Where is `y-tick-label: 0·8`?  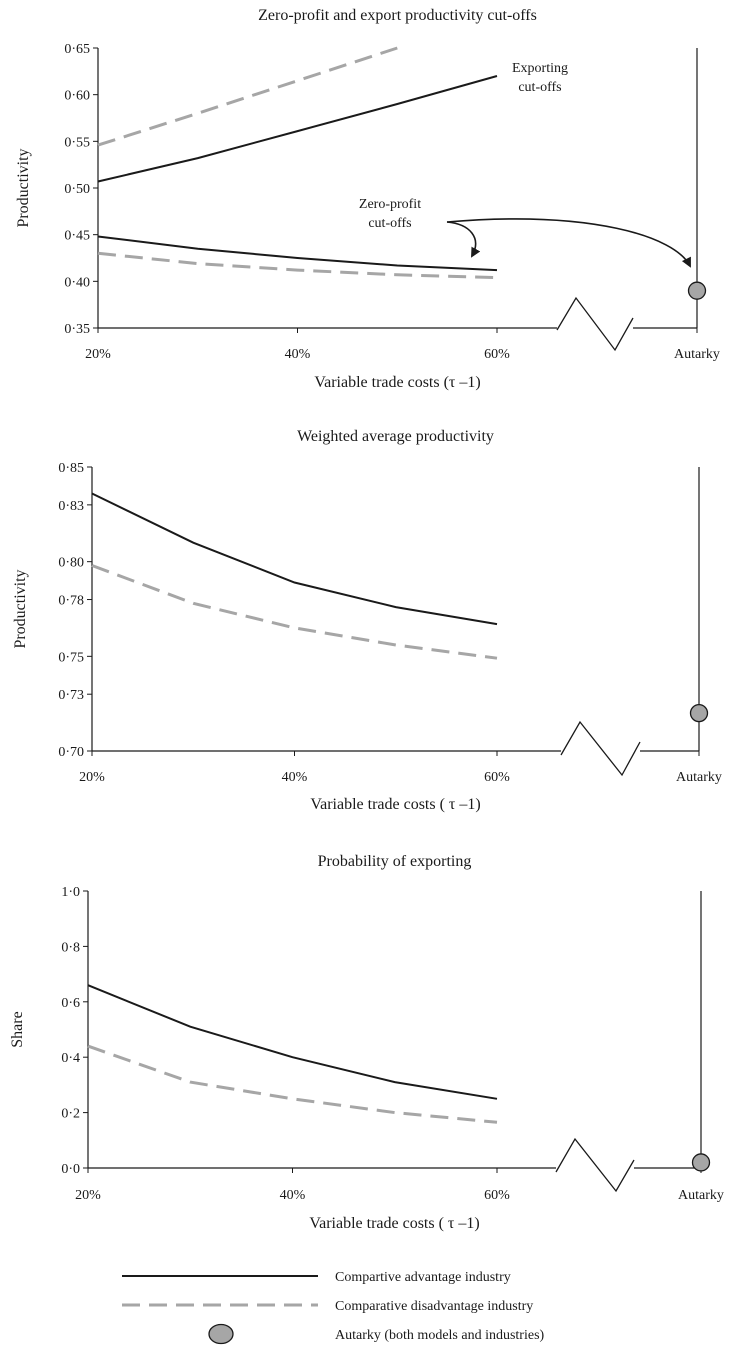
y-tick-label: 0·8 is located at coordinates (70, 947).